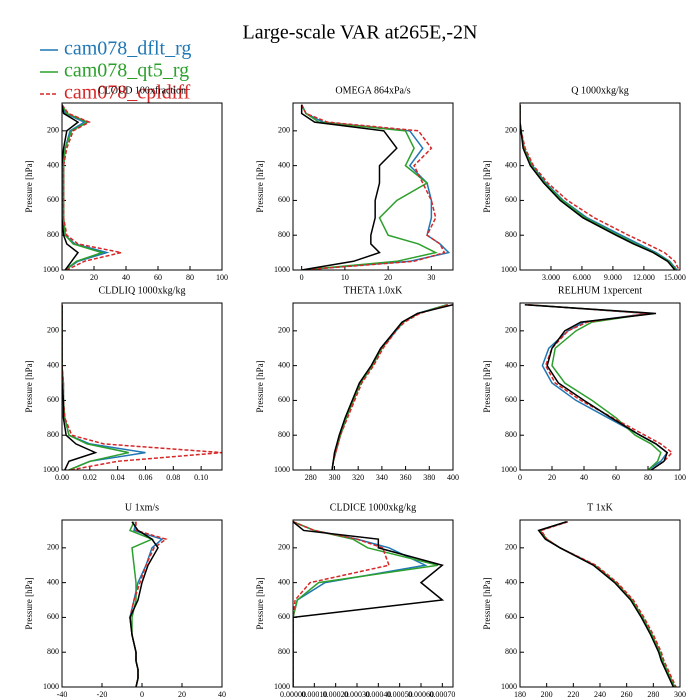 This screenshot has width=700, height=700. Describe the element at coordinates (142, 90) in the screenshot. I see `panel-title: CLOUD 100xfraction` at that location.